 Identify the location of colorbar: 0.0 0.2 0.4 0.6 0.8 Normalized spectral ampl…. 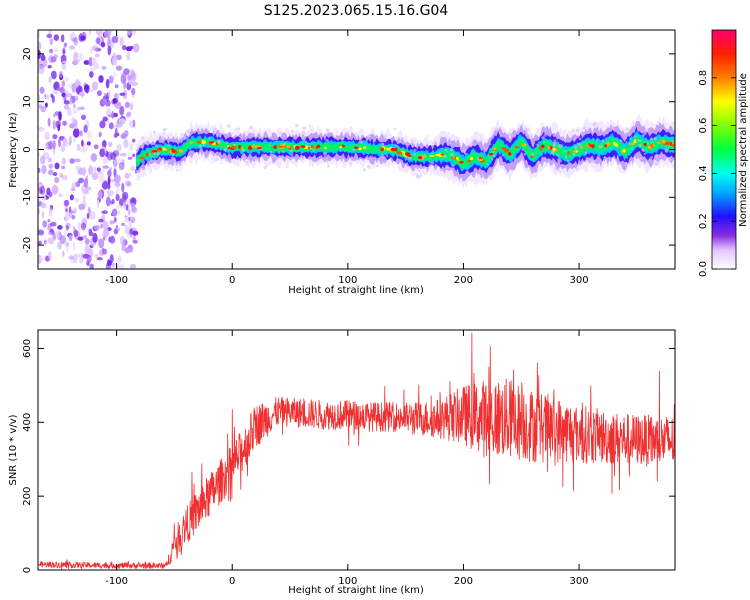
(723, 153).